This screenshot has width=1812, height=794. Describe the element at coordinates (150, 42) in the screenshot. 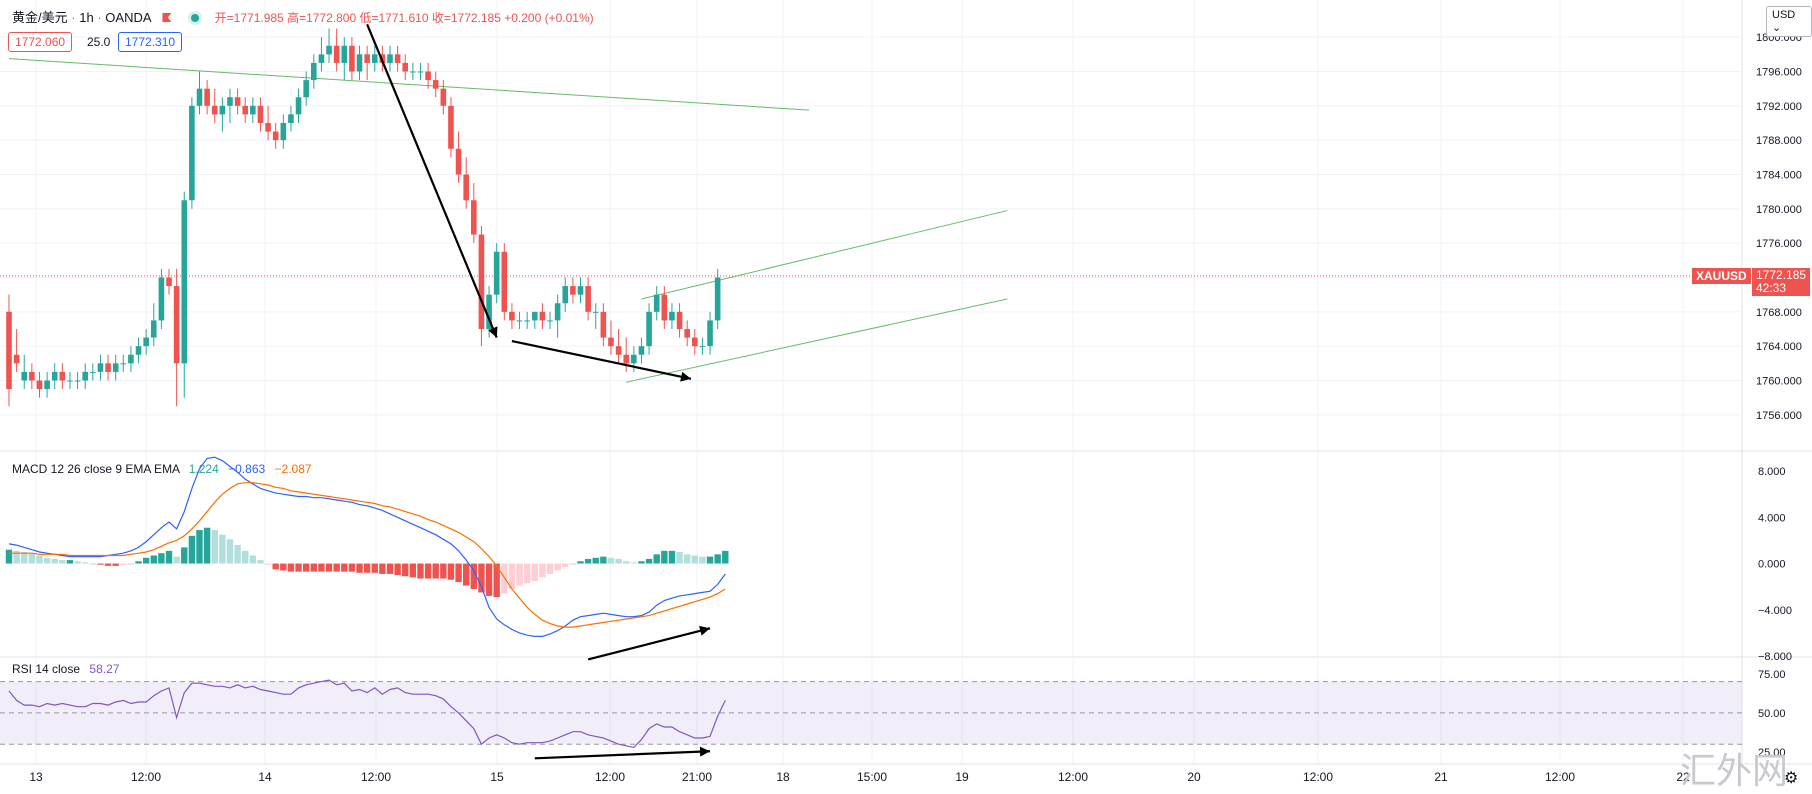

I see `buy-price-button: 1772.310` at that location.